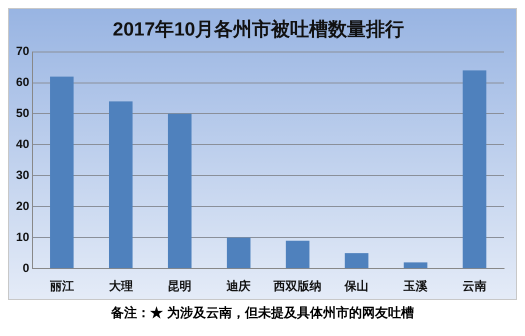 The width and height of the screenshot is (525, 336). I want to click on y-tick-label: 70, so click(23, 51).